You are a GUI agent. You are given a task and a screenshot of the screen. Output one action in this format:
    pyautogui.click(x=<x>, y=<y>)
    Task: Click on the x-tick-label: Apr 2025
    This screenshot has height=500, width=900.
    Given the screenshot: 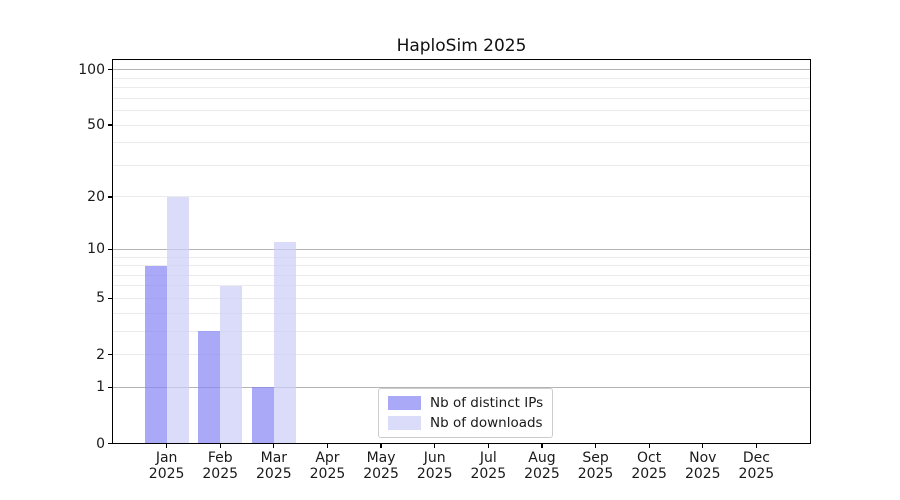 What is the action you would take?
    pyautogui.click(x=327, y=466)
    